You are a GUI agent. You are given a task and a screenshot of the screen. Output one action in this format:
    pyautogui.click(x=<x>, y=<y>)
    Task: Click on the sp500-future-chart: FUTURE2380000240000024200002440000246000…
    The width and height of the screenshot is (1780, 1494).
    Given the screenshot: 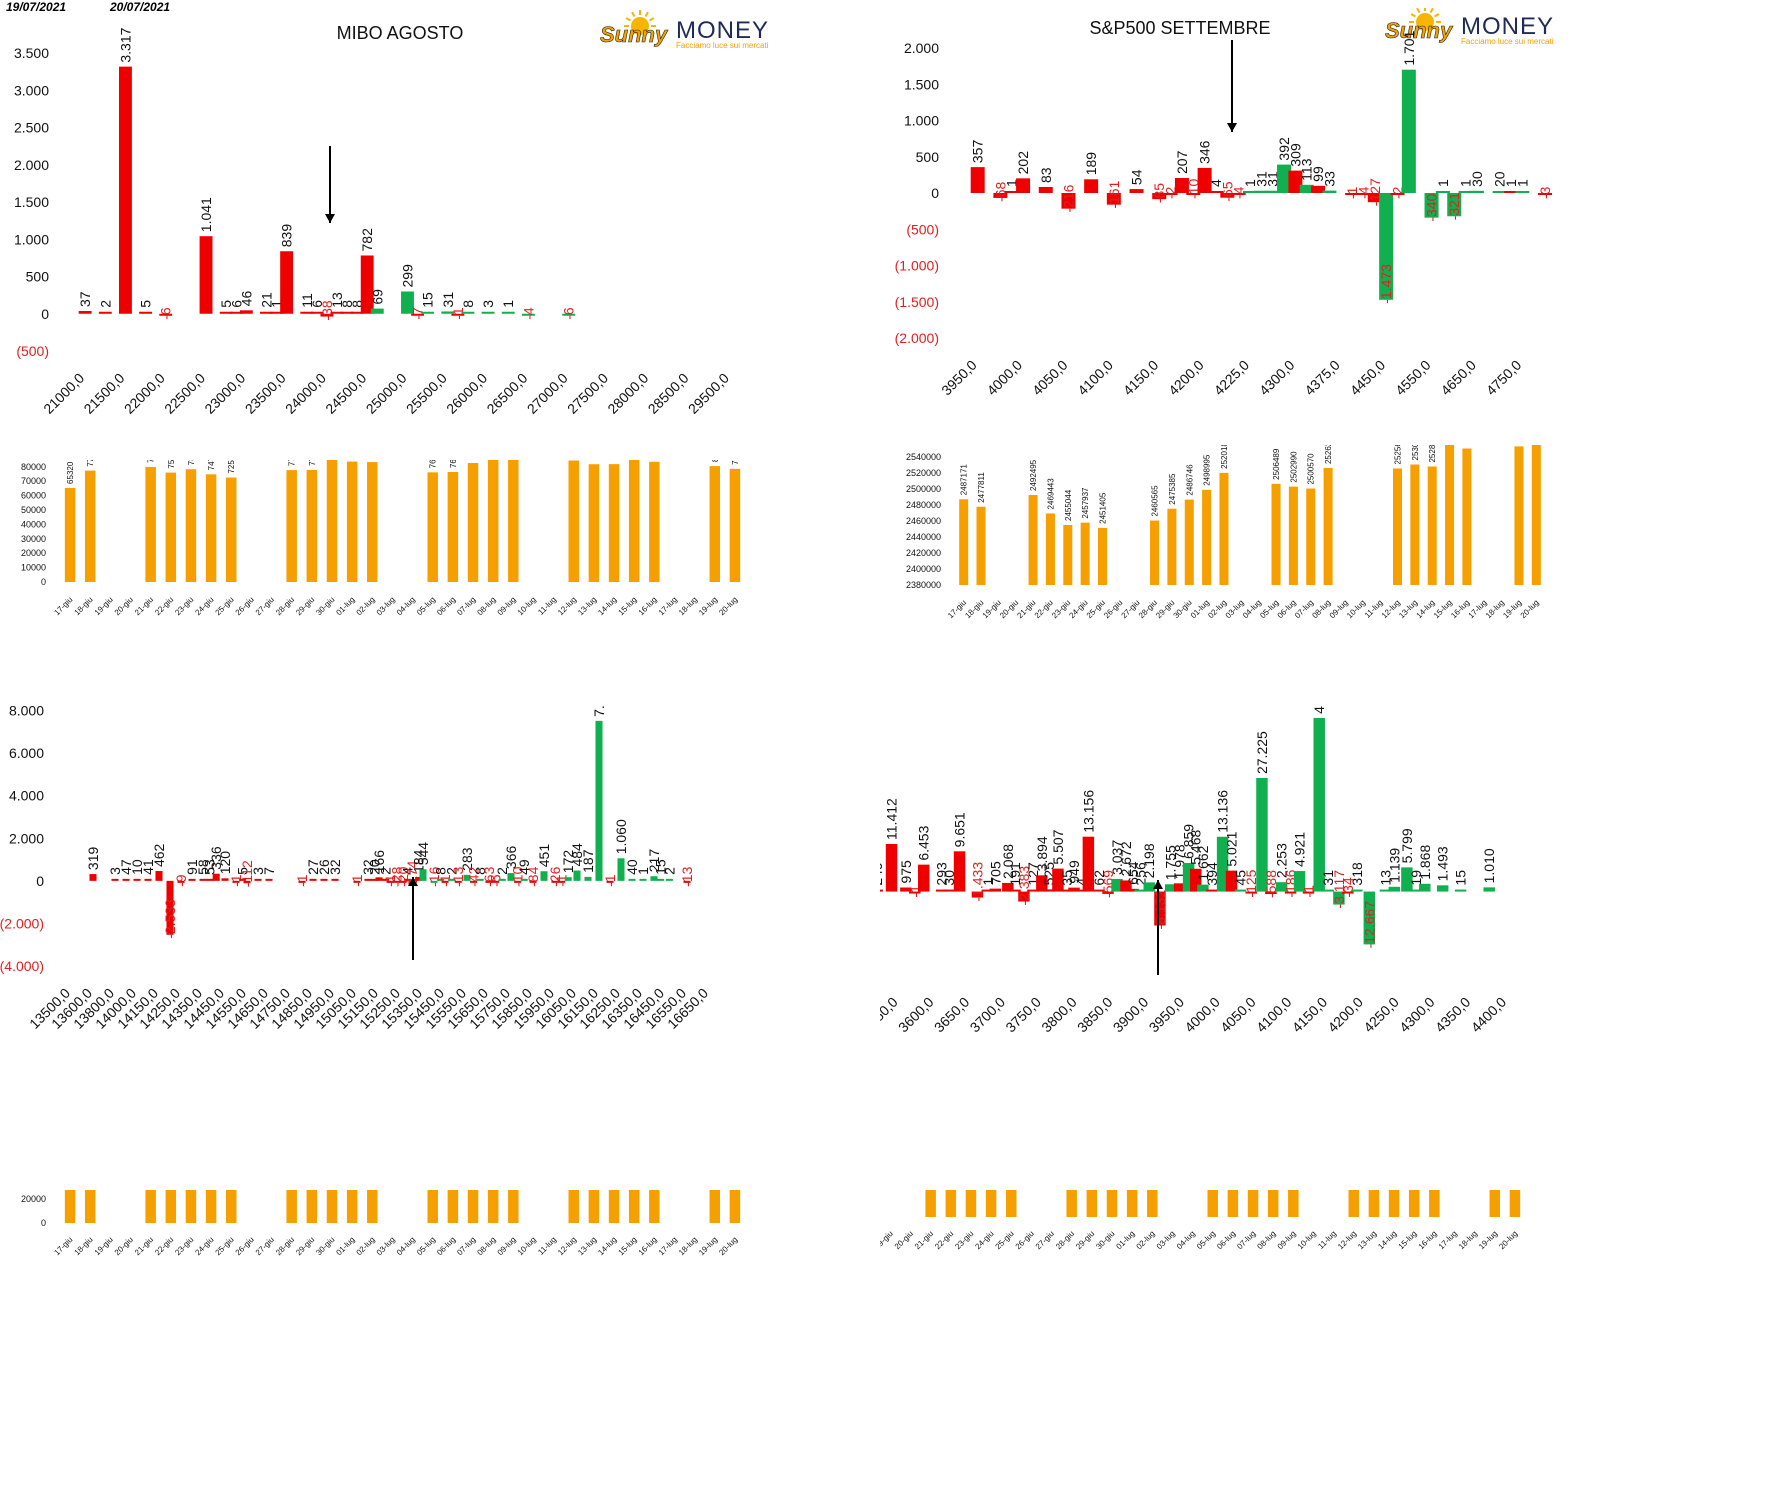 What is the action you would take?
    pyautogui.click(x=1223, y=532)
    